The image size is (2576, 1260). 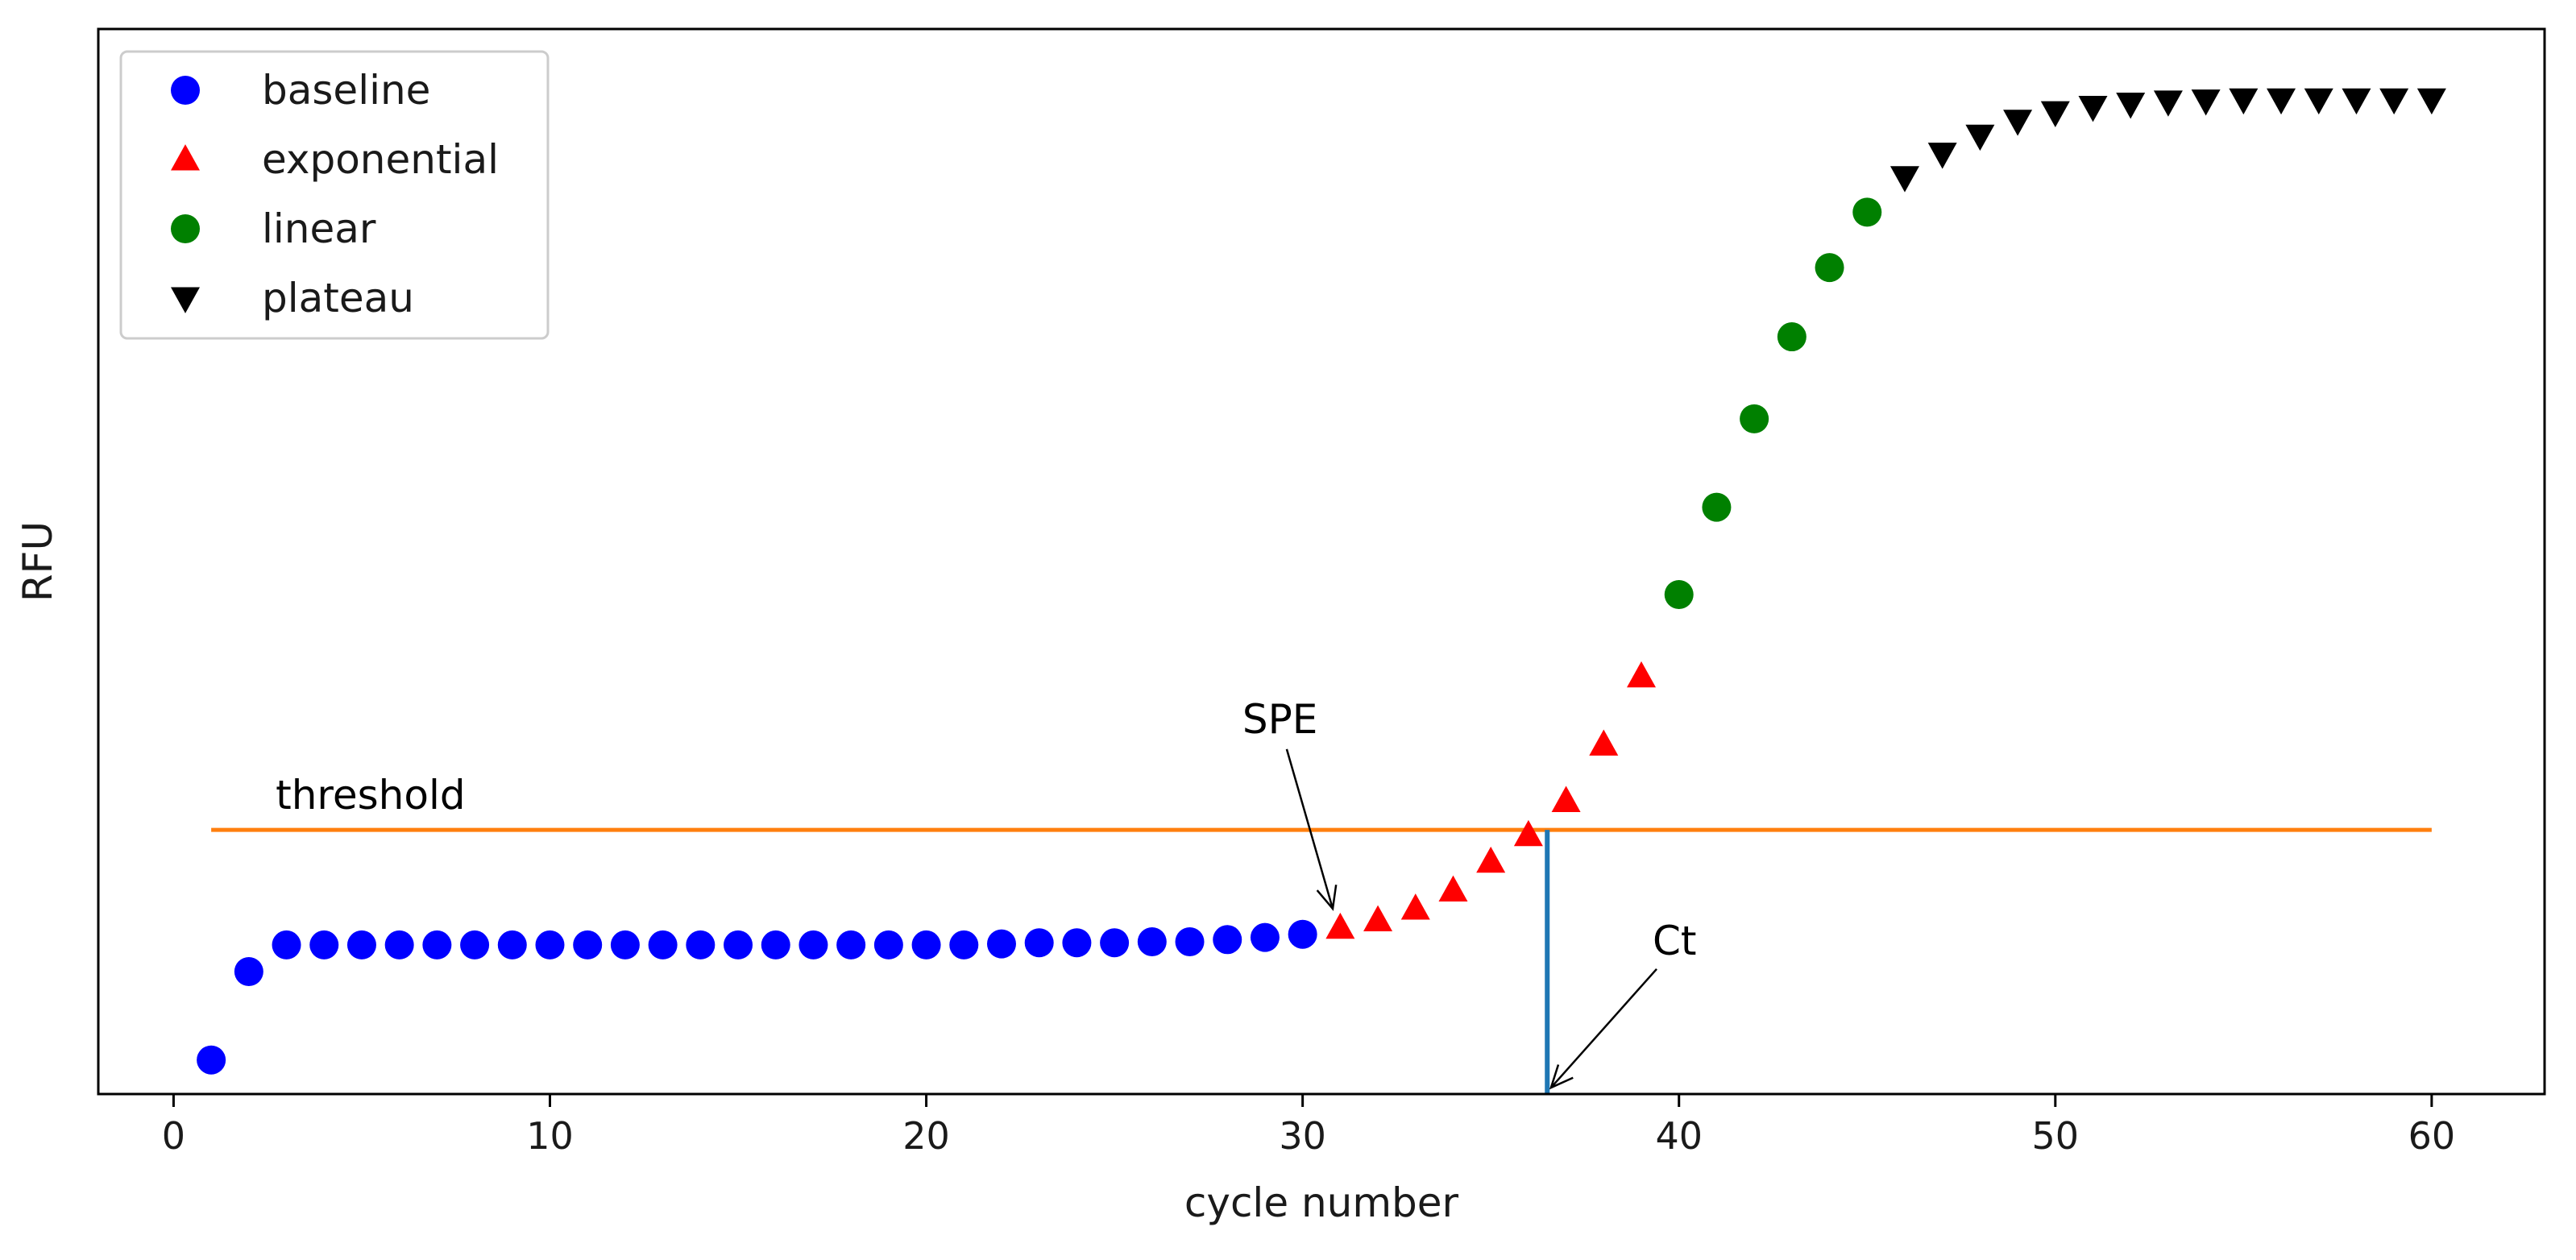 What do you see at coordinates (185, 228) in the screenshot?
I see `legend-marker-linear` at bounding box center [185, 228].